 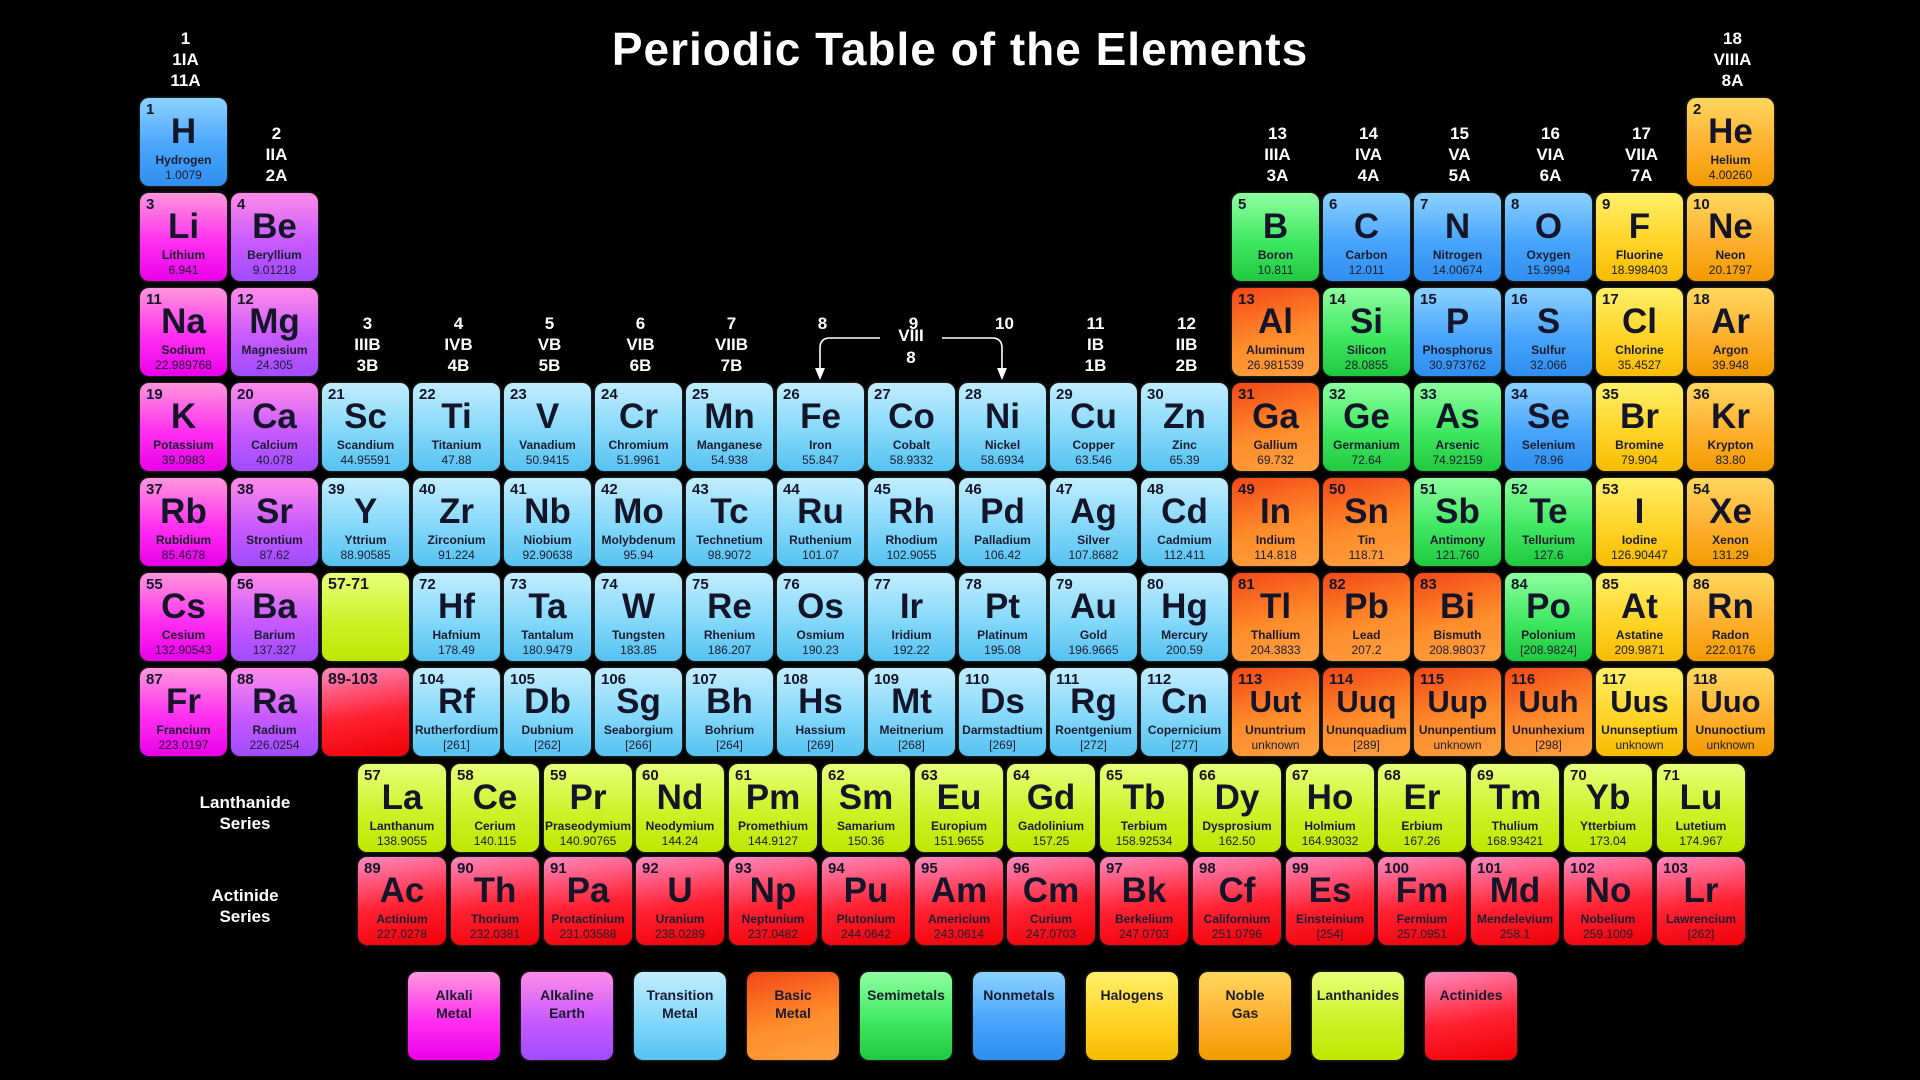 What do you see at coordinates (731, 365) in the screenshot?
I see `group-label-line: 7B` at bounding box center [731, 365].